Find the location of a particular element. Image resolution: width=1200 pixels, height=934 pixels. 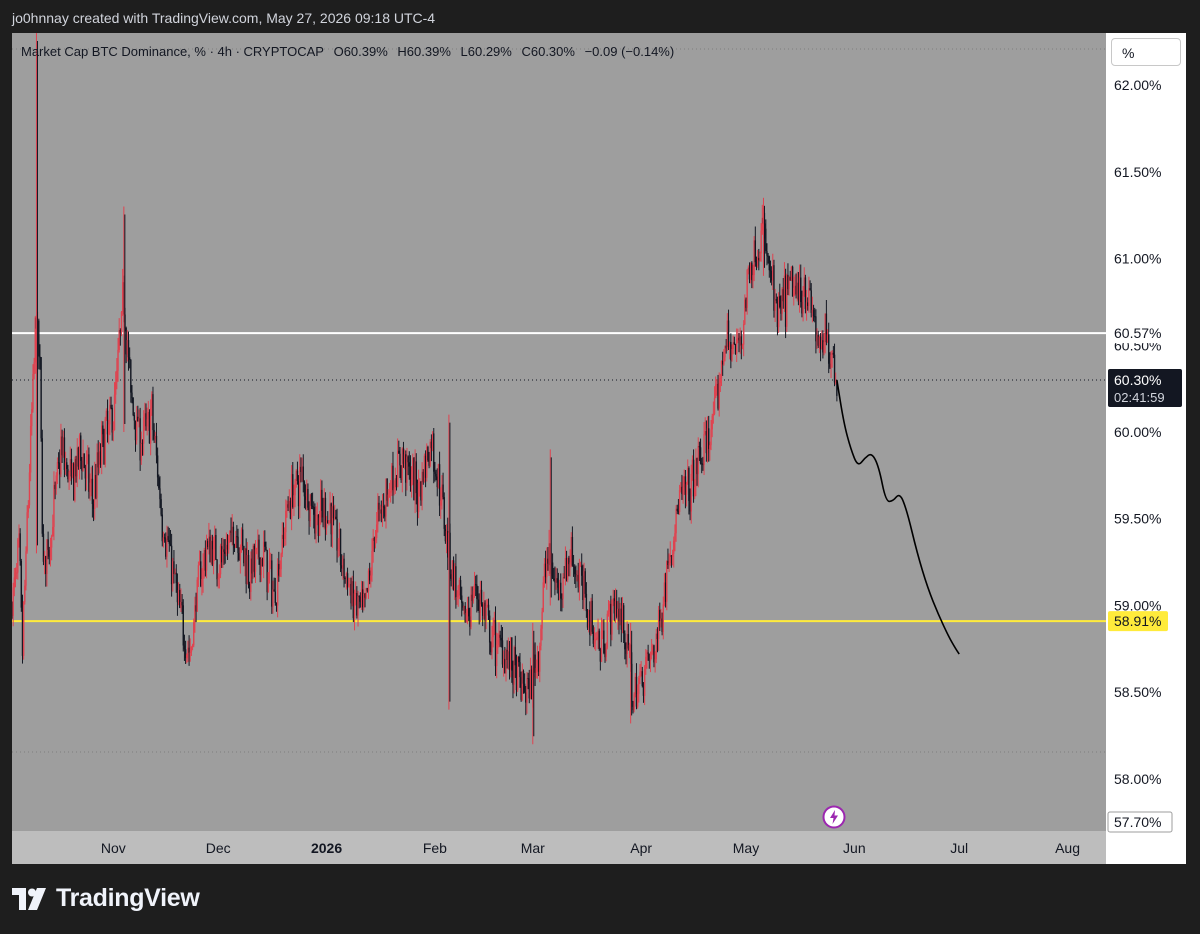

tradingview-logo: TradingView is located at coordinates (106, 898).